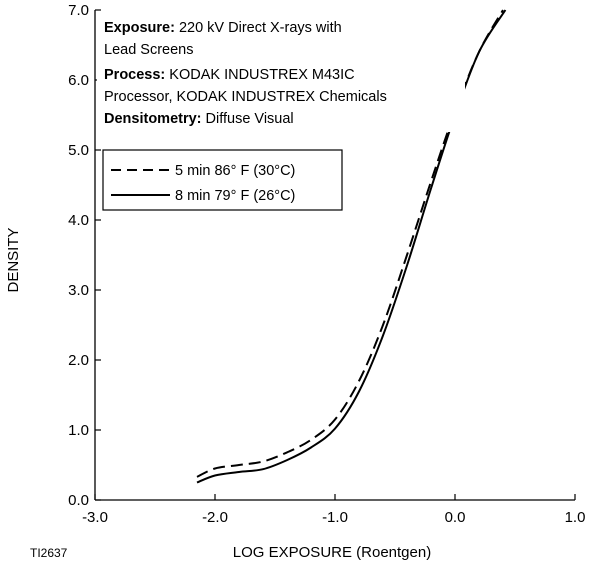 Image resolution: width=589 pixels, height=571 pixels. I want to click on y-tick-label: 6.0, so click(78, 80).